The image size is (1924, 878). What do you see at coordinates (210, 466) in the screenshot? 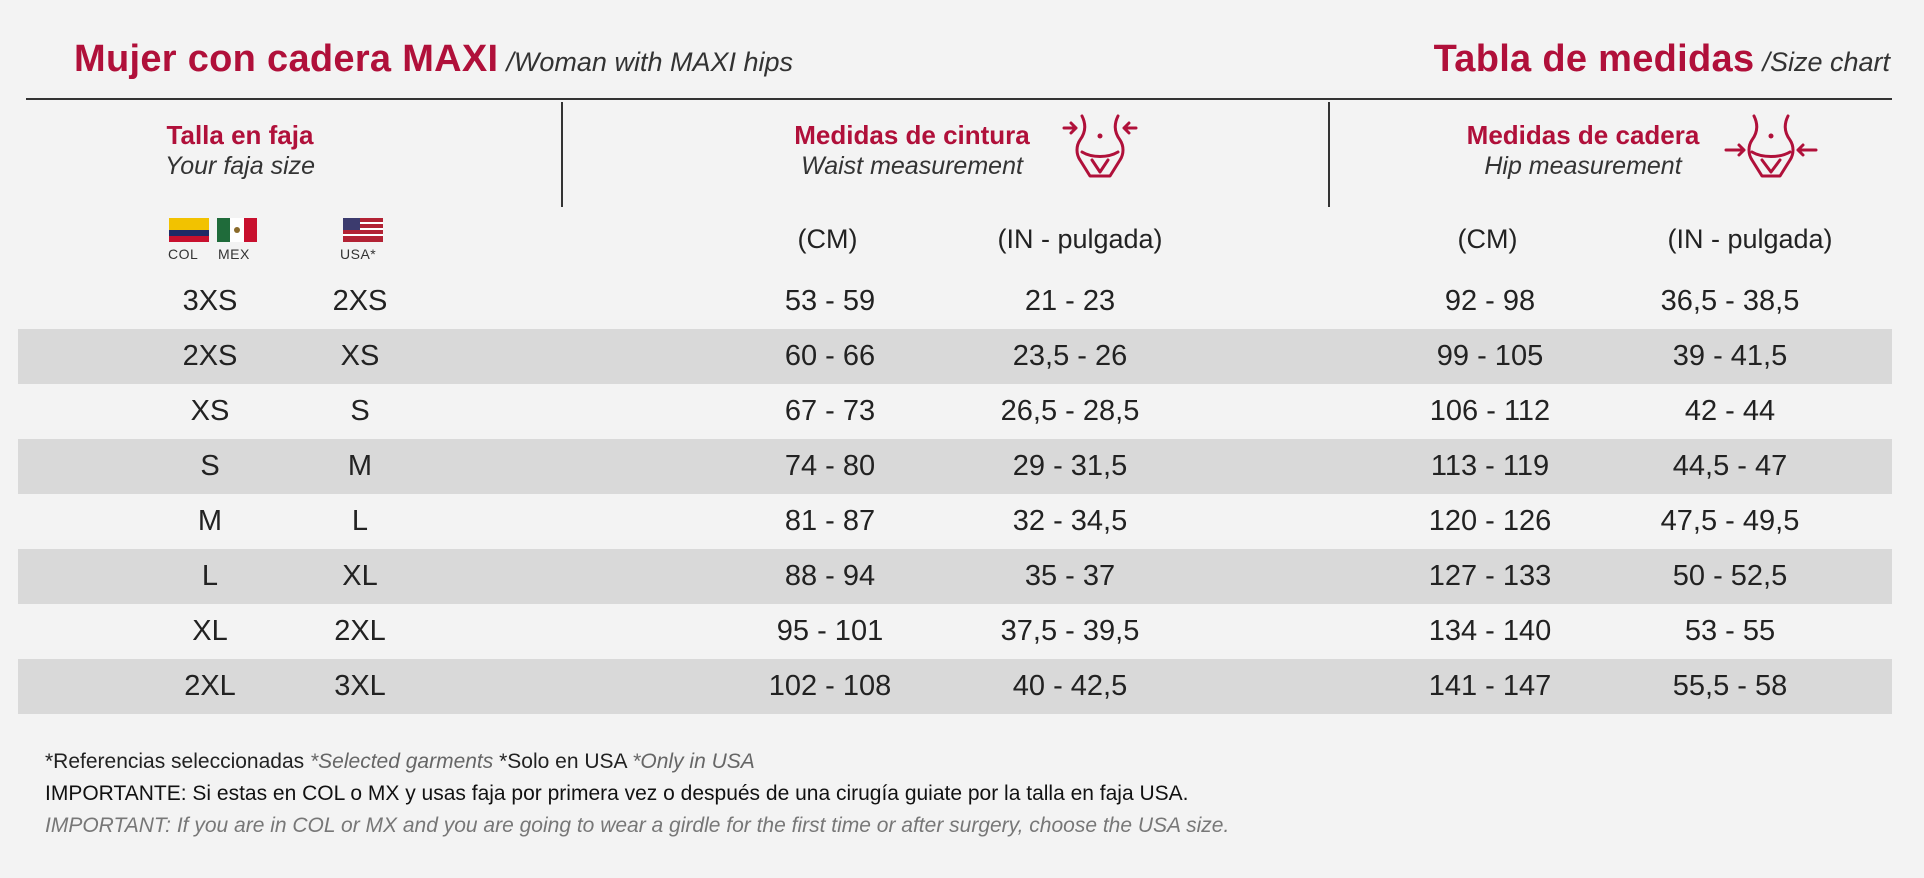
I see `size-col-mex-cell: S` at bounding box center [210, 466].